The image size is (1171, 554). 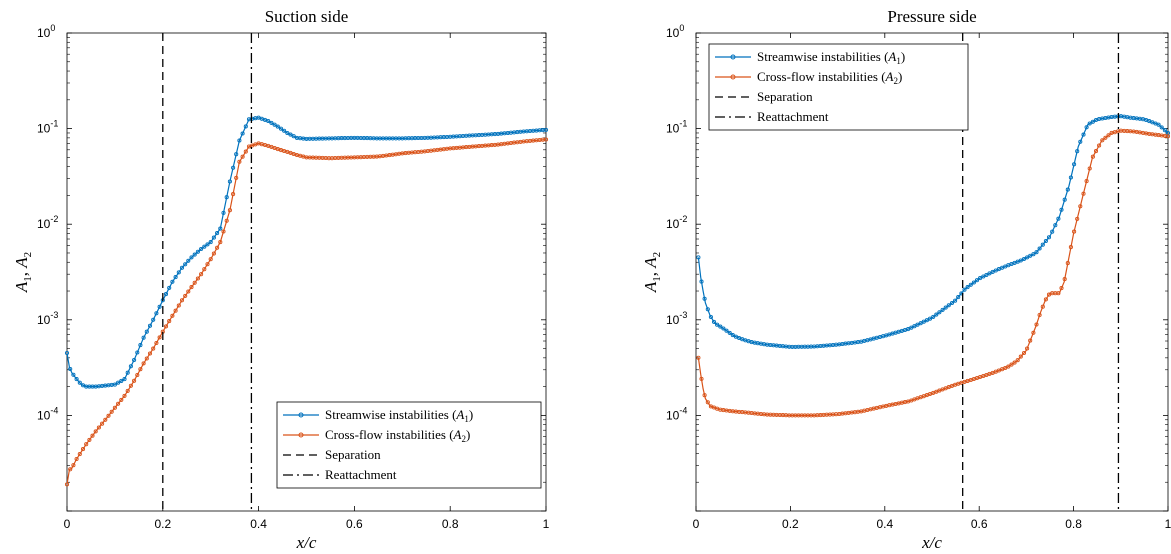 What do you see at coordinates (301, 415) in the screenshot?
I see `legend-marker` at bounding box center [301, 415].